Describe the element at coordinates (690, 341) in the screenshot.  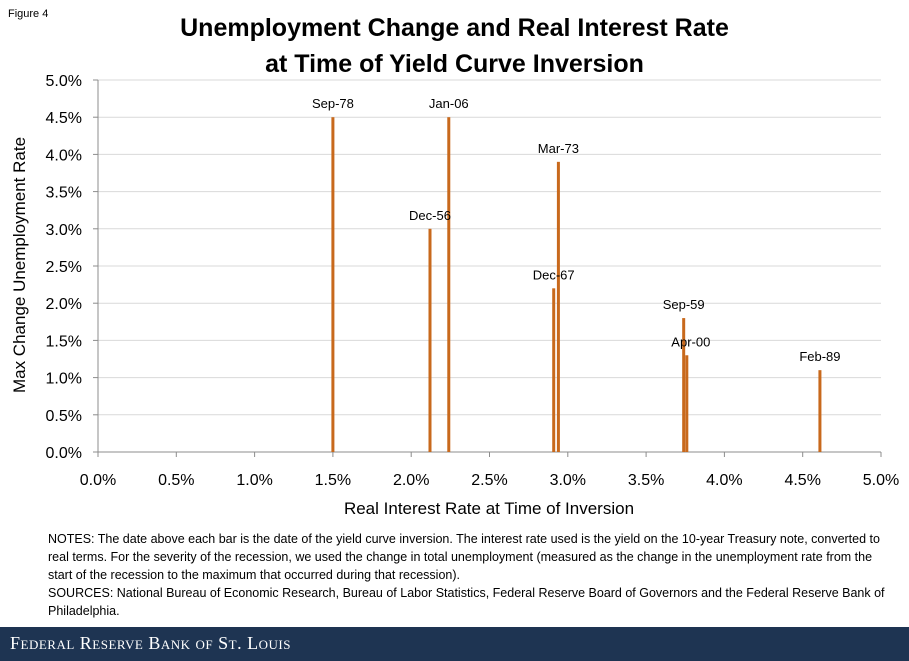
I see `bar-label: Apr-00` at that location.